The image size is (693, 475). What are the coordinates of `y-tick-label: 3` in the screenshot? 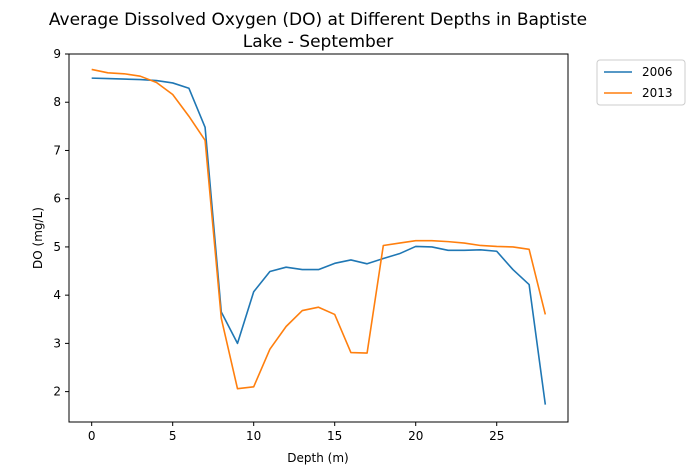 It's located at (57, 343).